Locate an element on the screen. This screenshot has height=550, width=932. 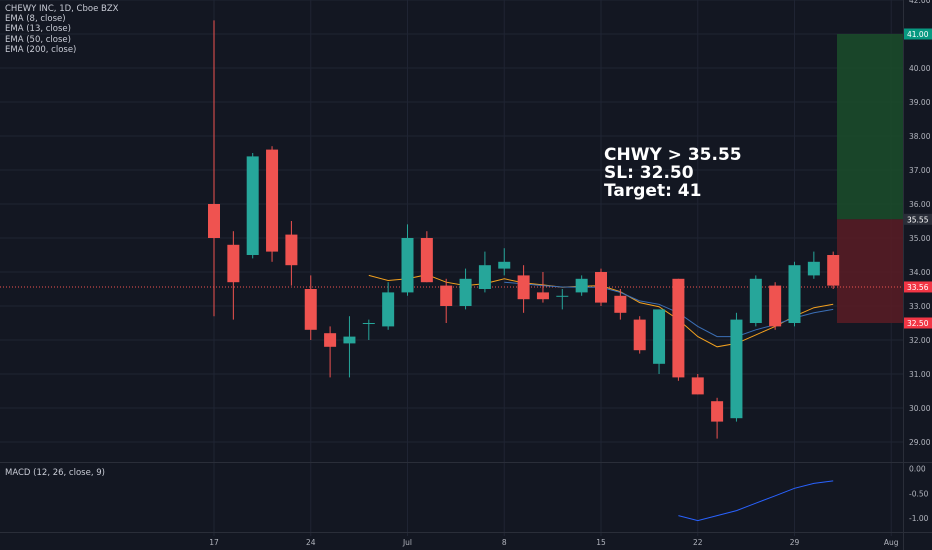
price-tick-label: 30.00 is located at coordinates (920, 408).